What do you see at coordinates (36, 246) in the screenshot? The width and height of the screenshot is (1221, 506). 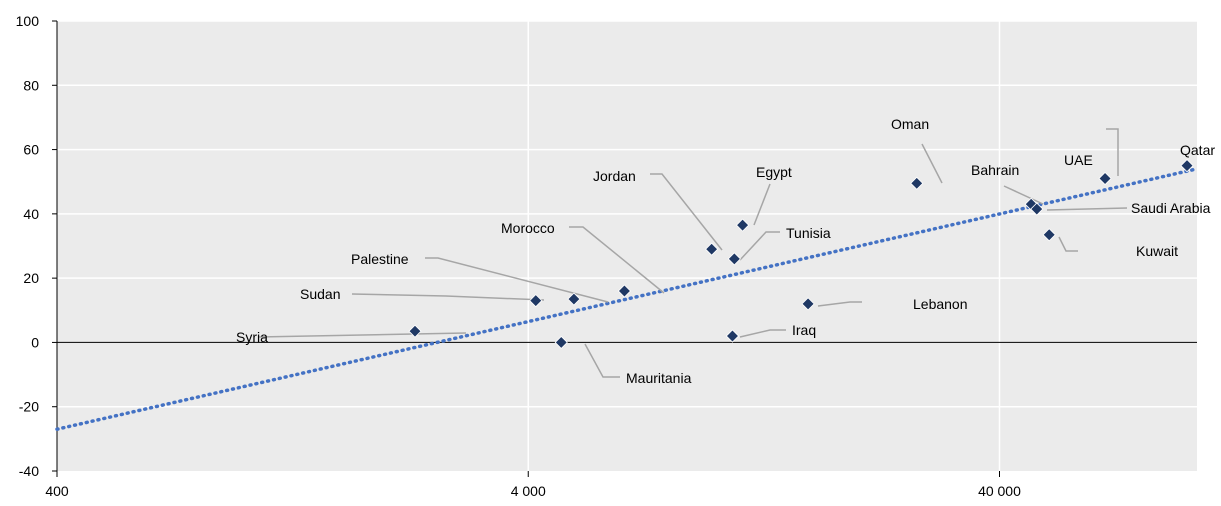 I see `y-axis-ticks: -40 -20 0 20 40 60 80 100` at bounding box center [36, 246].